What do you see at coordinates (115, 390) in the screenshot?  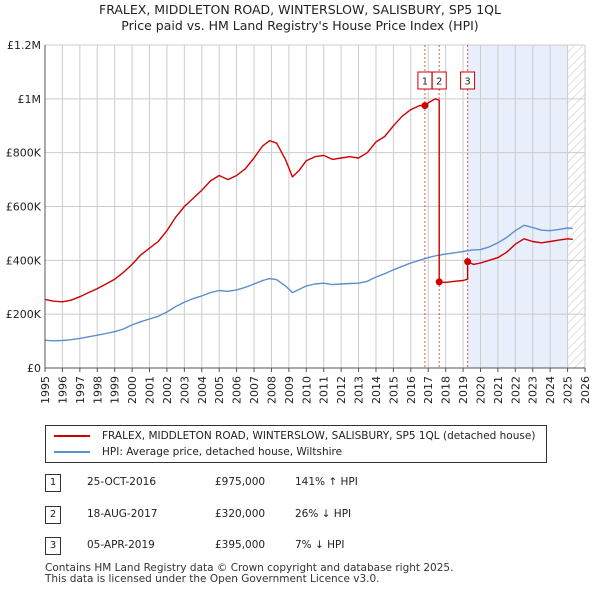 I see `x-tick-label: 1999` at bounding box center [115, 390].